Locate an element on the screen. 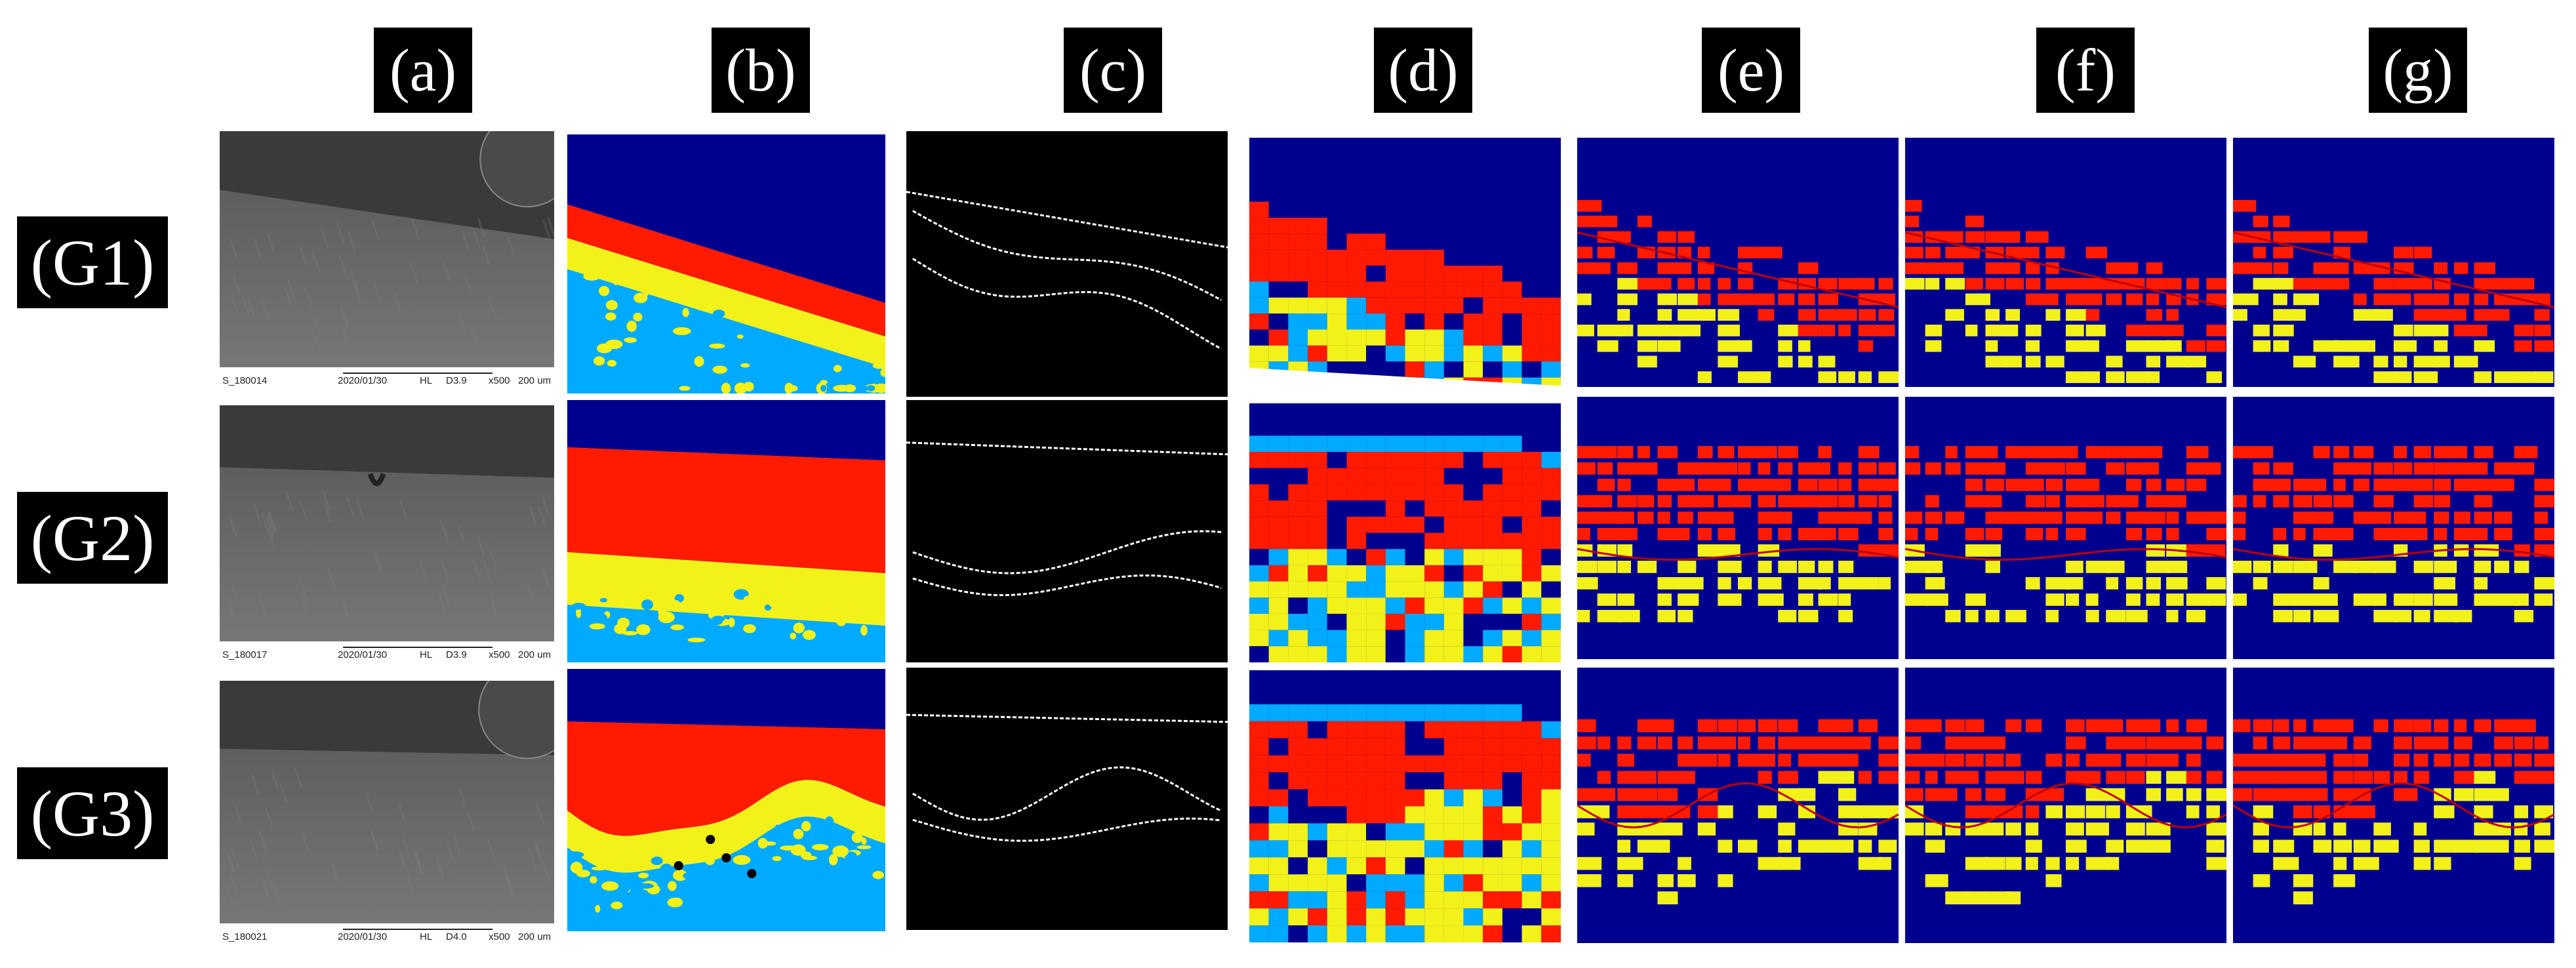  segmentation-map-g1 is located at coordinates (726, 263).